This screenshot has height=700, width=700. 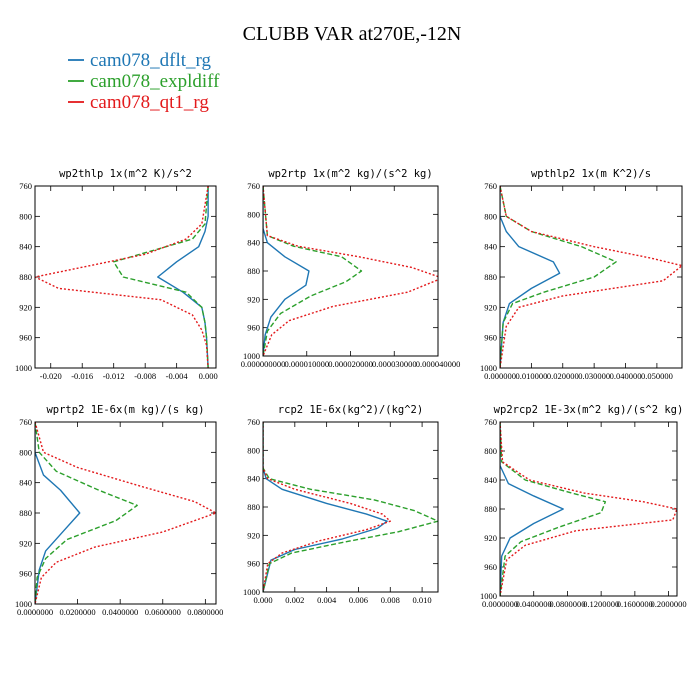 What do you see at coordinates (657, 376) in the screenshot?
I see `x-tick-label: 0.050000` at bounding box center [657, 376].